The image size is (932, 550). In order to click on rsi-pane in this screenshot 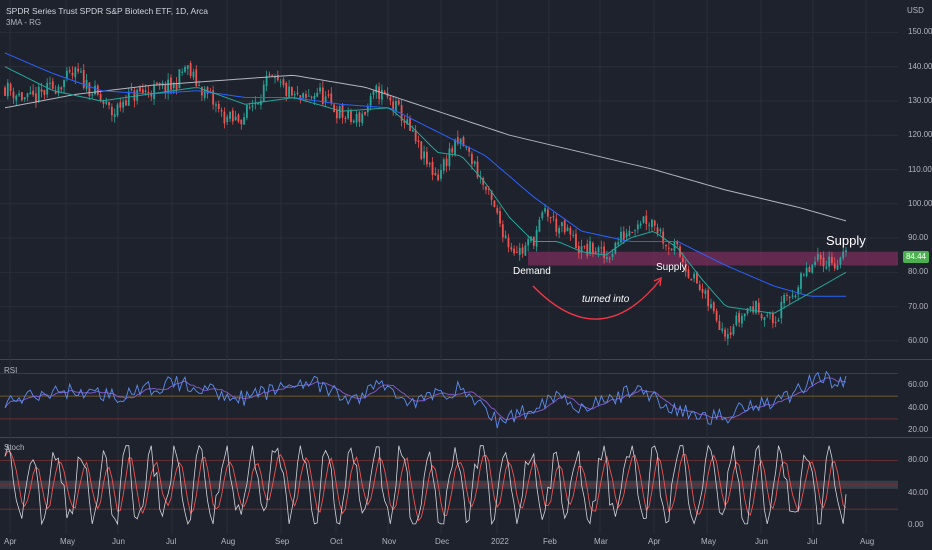, I will do `click(449, 399)`.